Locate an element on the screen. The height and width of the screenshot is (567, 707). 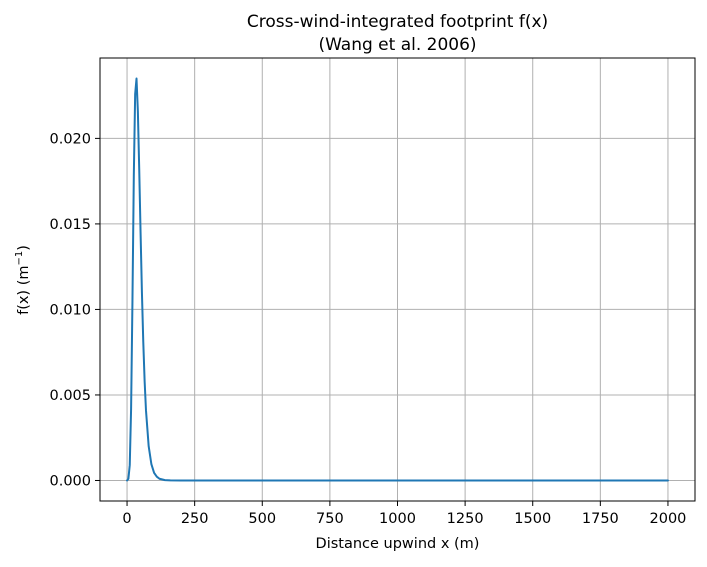
x-axis-label: Distance upwind x (m) is located at coordinates (398, 544).